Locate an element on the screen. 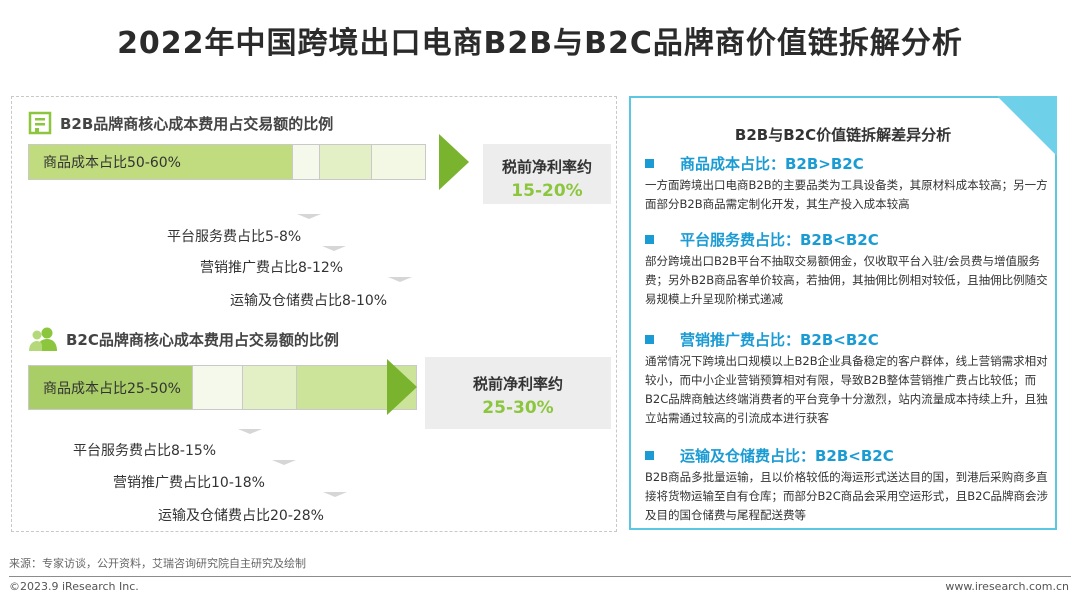 The image size is (1080, 595). b2c-marketing-segment is located at coordinates (269, 387).